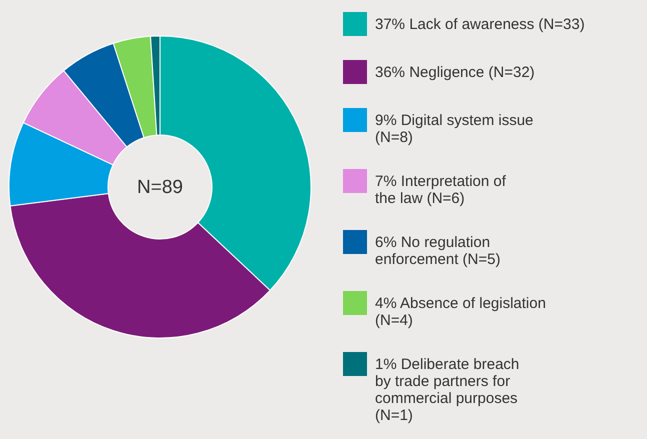 The image size is (647, 439). What do you see at coordinates (460, 312) in the screenshot?
I see `legend-label: 4% Absence of legislation (N=4)` at bounding box center [460, 312].